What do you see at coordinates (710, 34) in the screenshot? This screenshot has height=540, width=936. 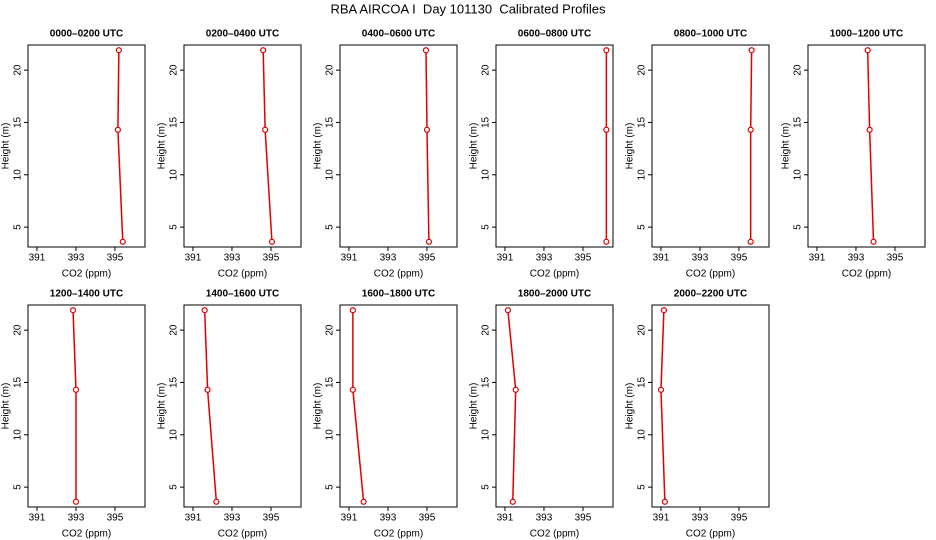 I see `panel-title: 0800–1000 UTC` at bounding box center [710, 34].